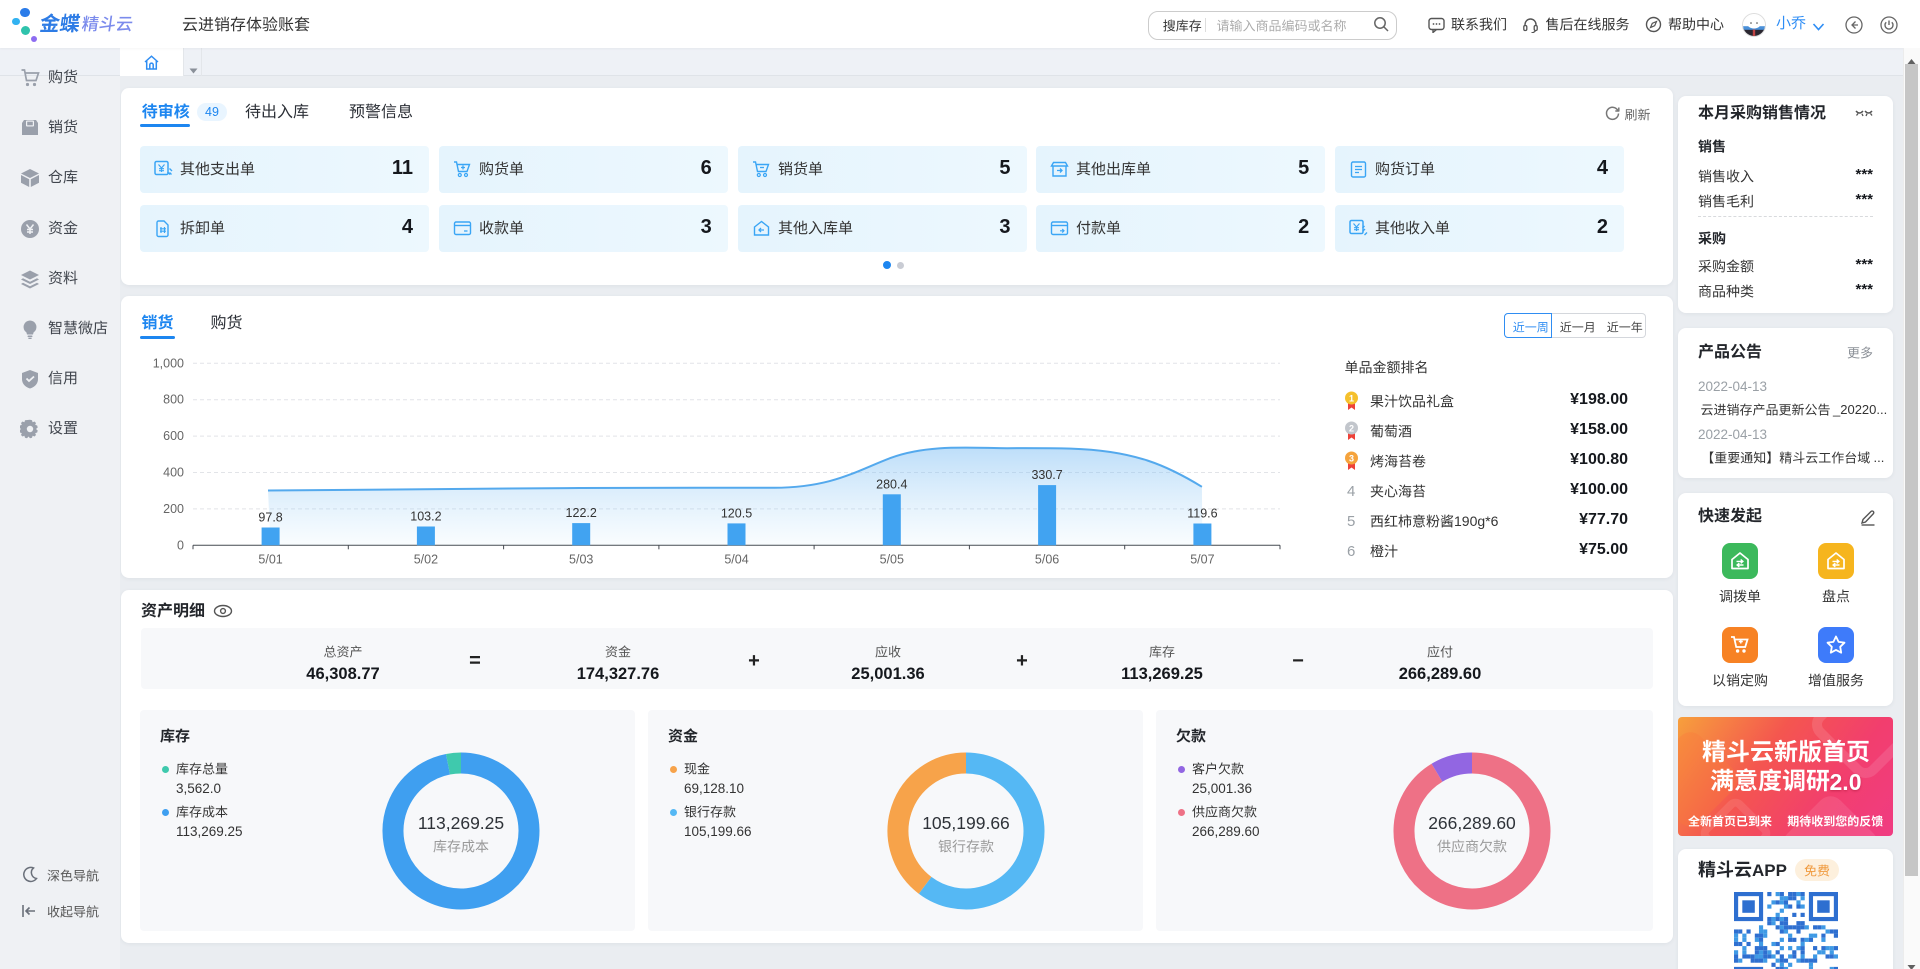  Describe the element at coordinates (180, 545) in the screenshot. I see `svg-text: 0` at that location.